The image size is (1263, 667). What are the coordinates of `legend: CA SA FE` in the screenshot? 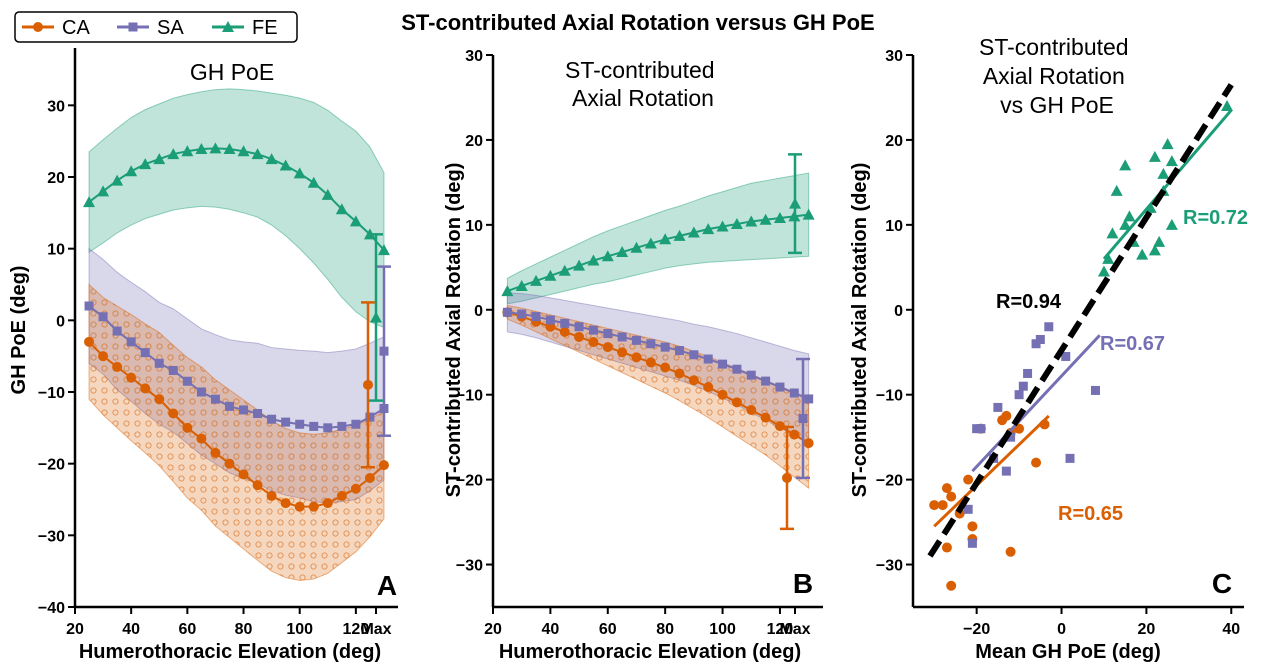 It's located at (156, 27).